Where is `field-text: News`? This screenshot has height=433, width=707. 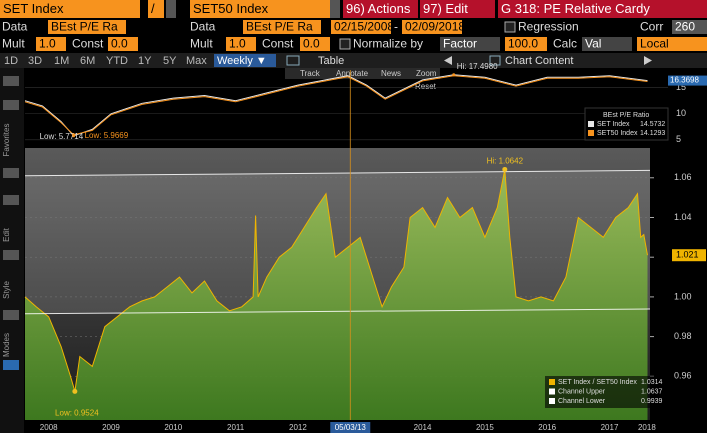 field-text: News is located at coordinates (391, 73).